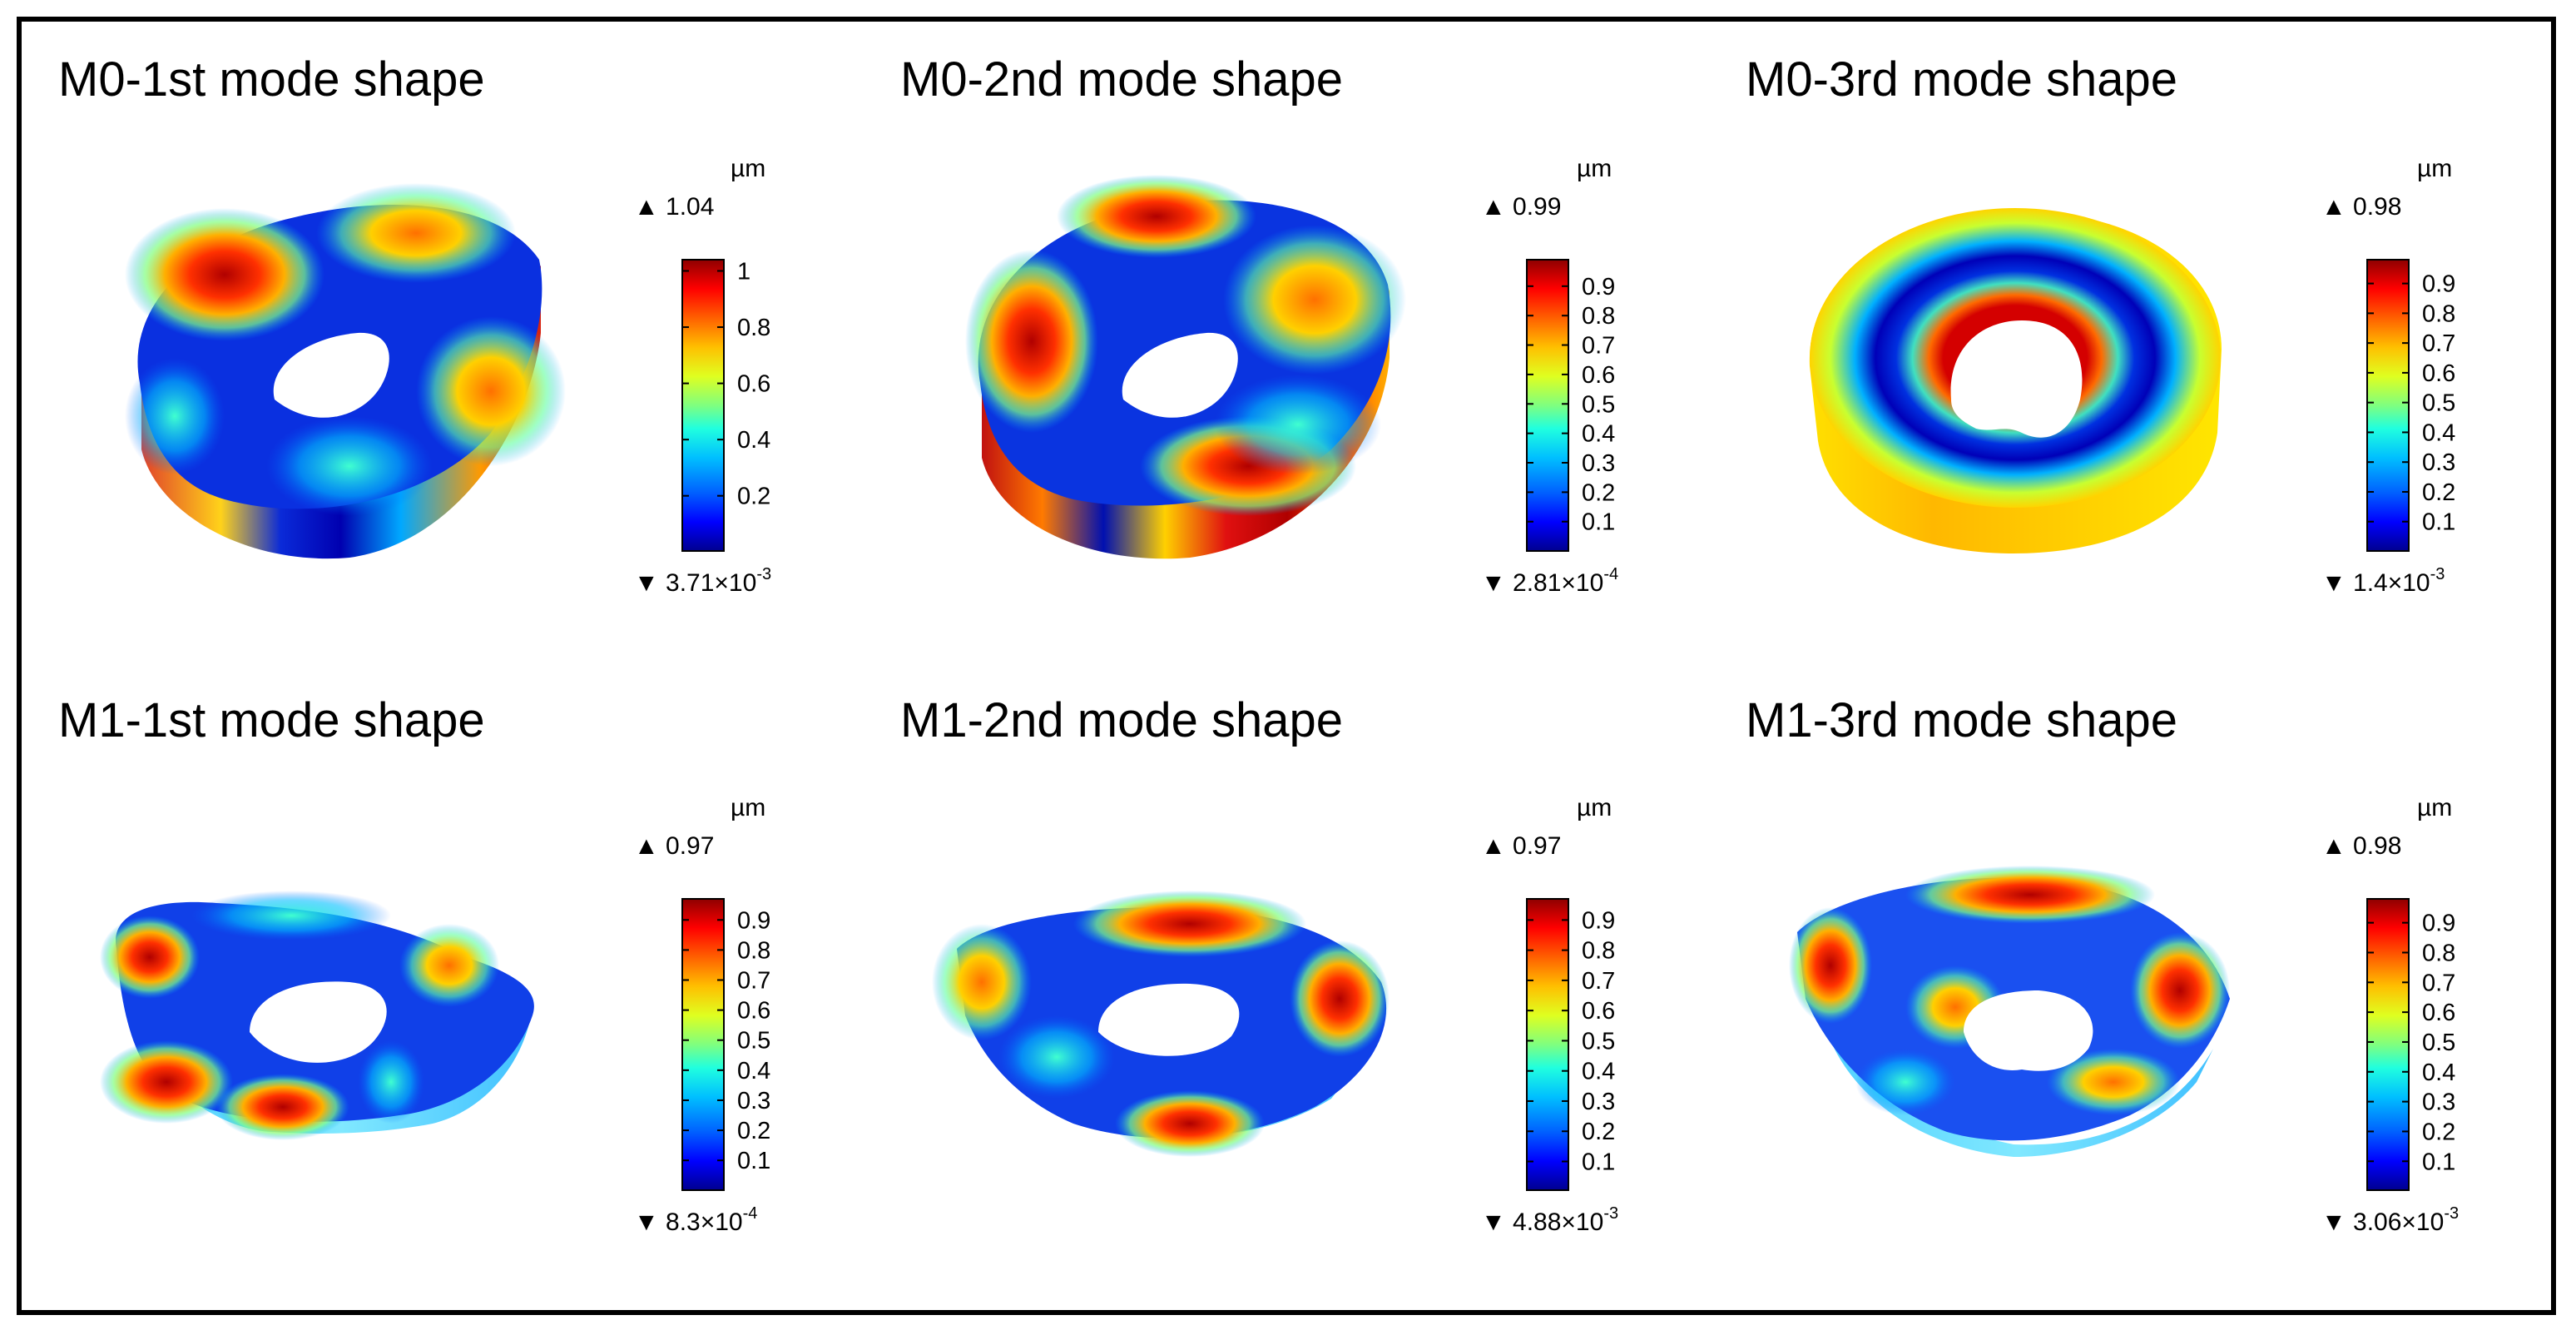 Image resolution: width=2576 pixels, height=1335 pixels. What do you see at coordinates (674, 207) in the screenshot?
I see `colorbar-max-label: ▲ 1.04` at bounding box center [674, 207].